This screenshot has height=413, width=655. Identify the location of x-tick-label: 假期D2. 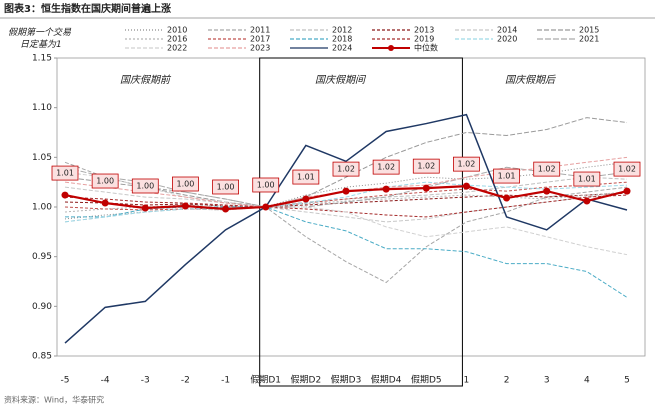
(306, 380).